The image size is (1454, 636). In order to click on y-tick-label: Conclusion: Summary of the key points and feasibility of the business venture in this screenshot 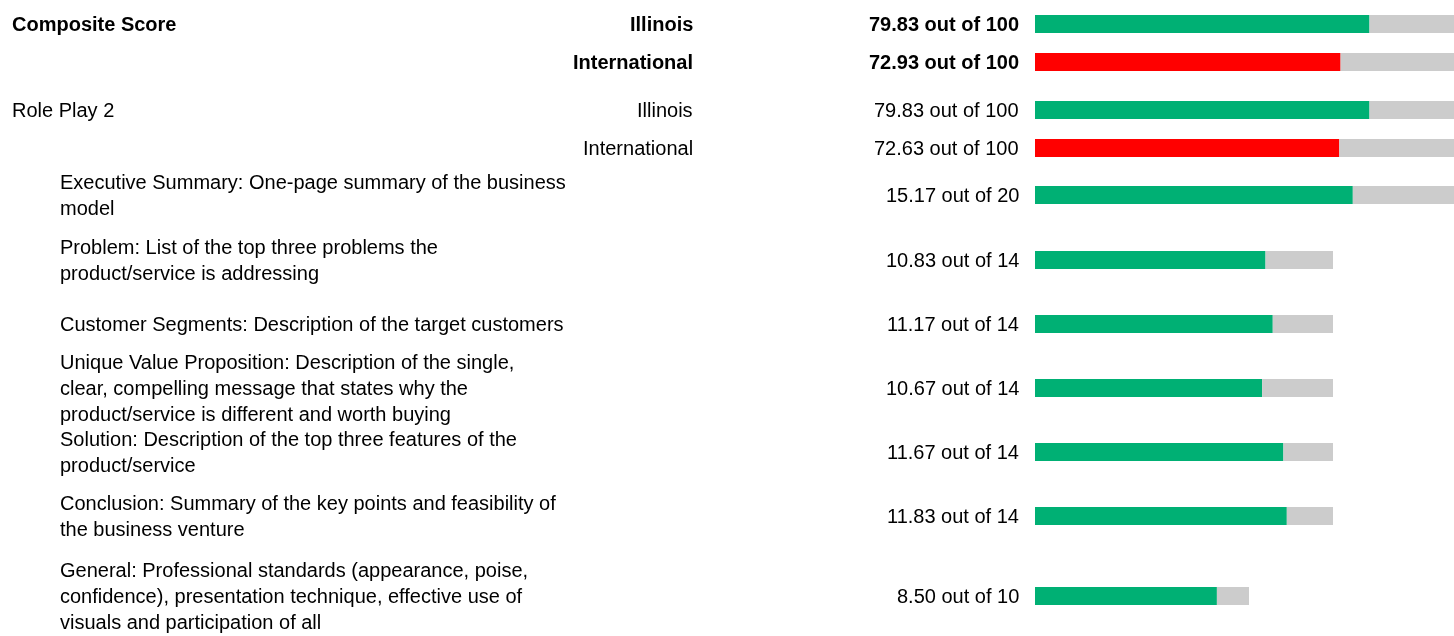, I will do `click(308, 516)`.